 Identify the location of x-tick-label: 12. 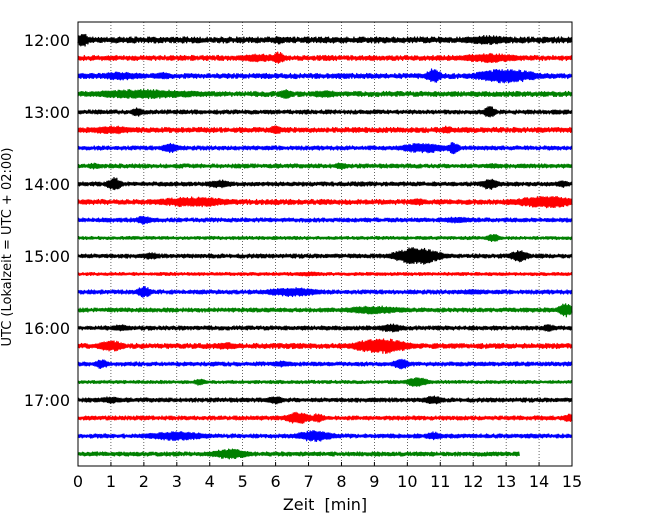
(473, 481).